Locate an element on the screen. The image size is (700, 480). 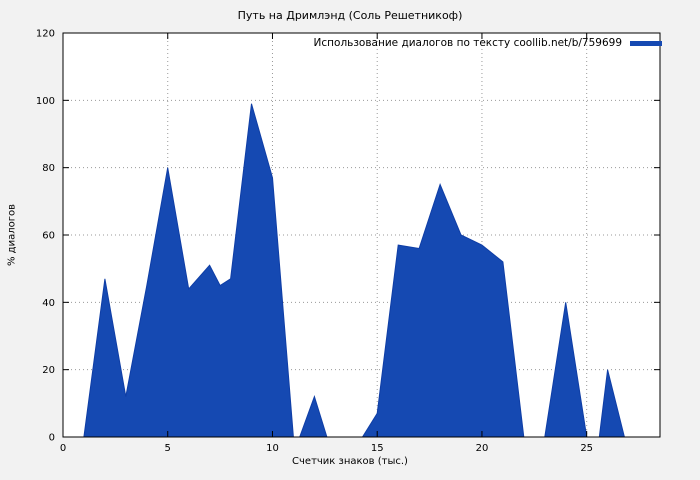
y-tick-label: 20 is located at coordinates (48, 370).